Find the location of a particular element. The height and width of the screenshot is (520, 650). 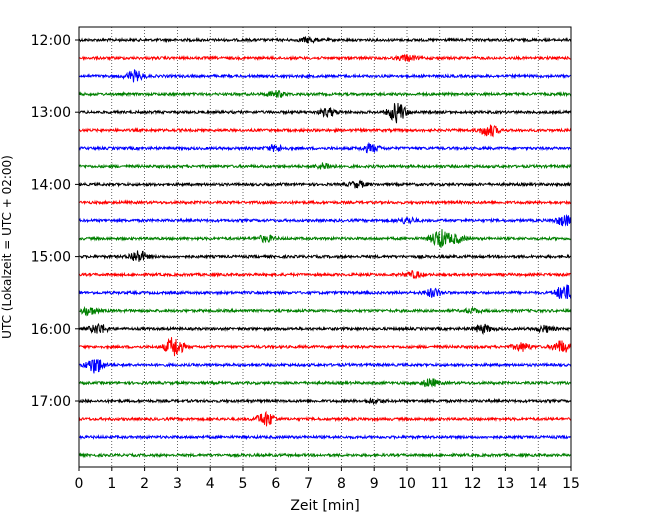

x-tick-label: 10 is located at coordinates (407, 484).